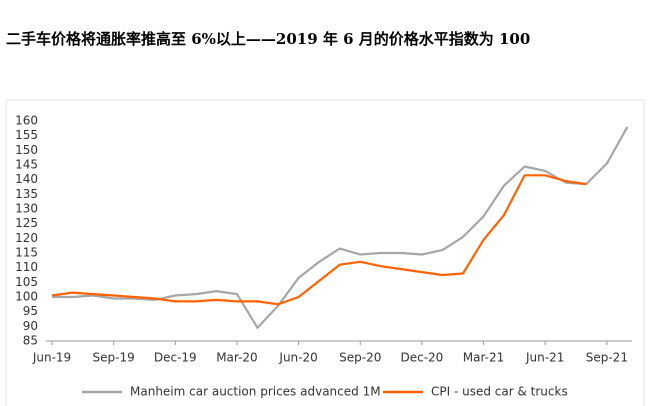 The height and width of the screenshot is (406, 650). Describe the element at coordinates (114, 358) in the screenshot. I see `x-tick-label: Sep-19` at that location.